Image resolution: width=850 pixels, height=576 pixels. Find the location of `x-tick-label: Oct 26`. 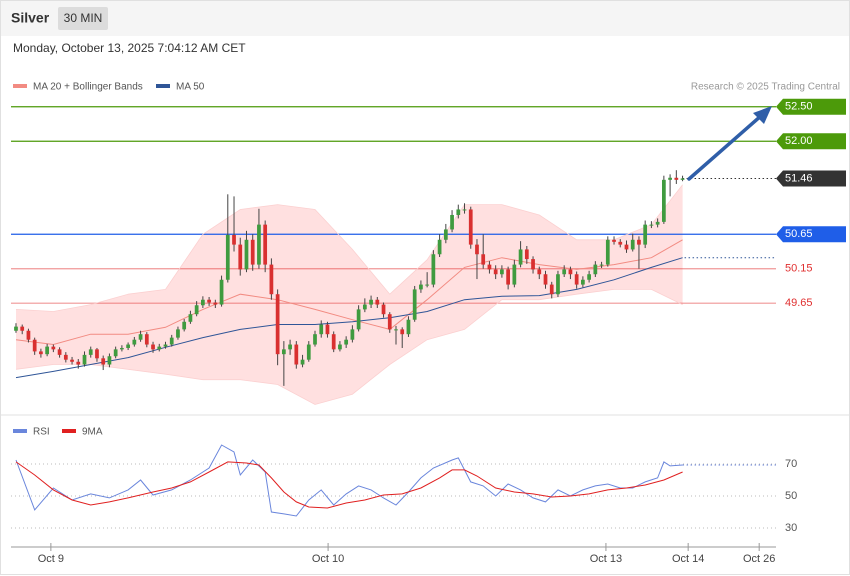

x-tick-label: Oct 26 is located at coordinates (759, 559).